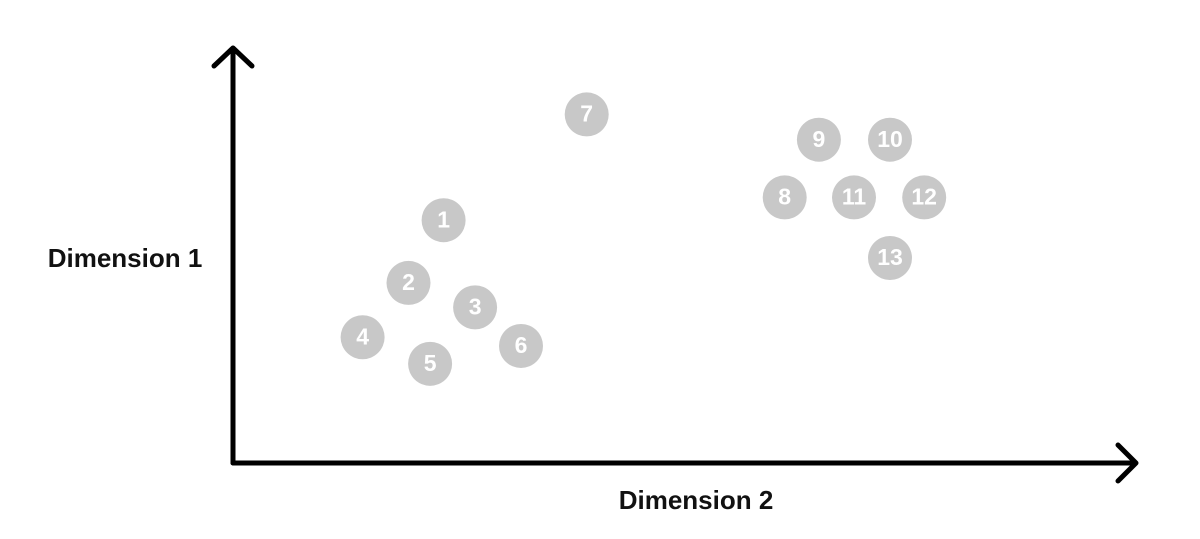  Describe the element at coordinates (233, 57) in the screenshot. I see `y-axis-arrowhead` at that location.